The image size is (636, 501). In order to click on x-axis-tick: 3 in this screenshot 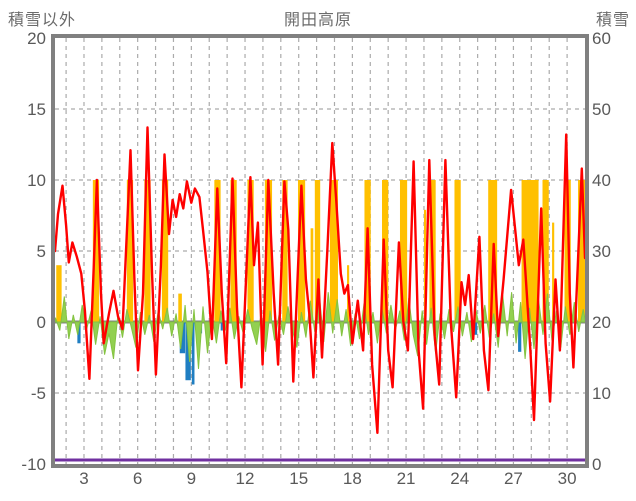, I will do `click(84, 478)`.